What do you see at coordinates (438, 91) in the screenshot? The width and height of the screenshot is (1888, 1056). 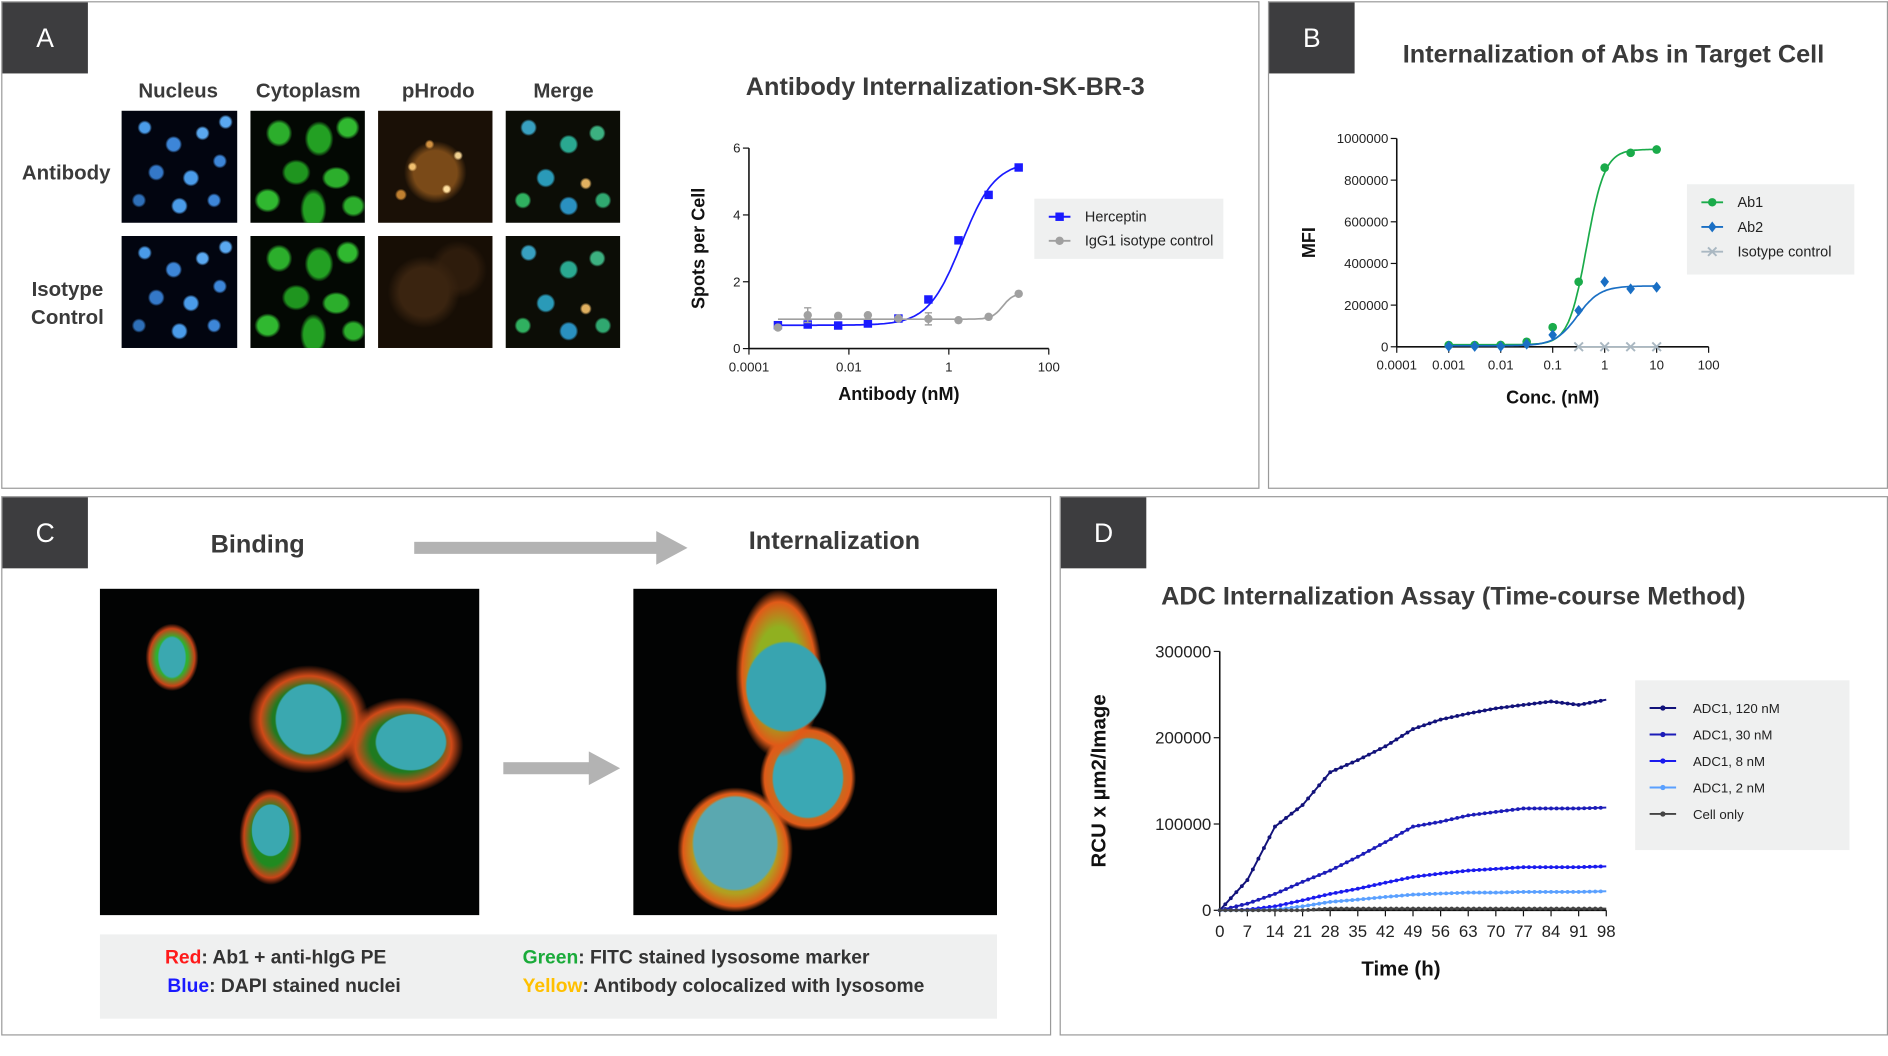 I see `column-header-phrodo: pHrodo` at bounding box center [438, 91].